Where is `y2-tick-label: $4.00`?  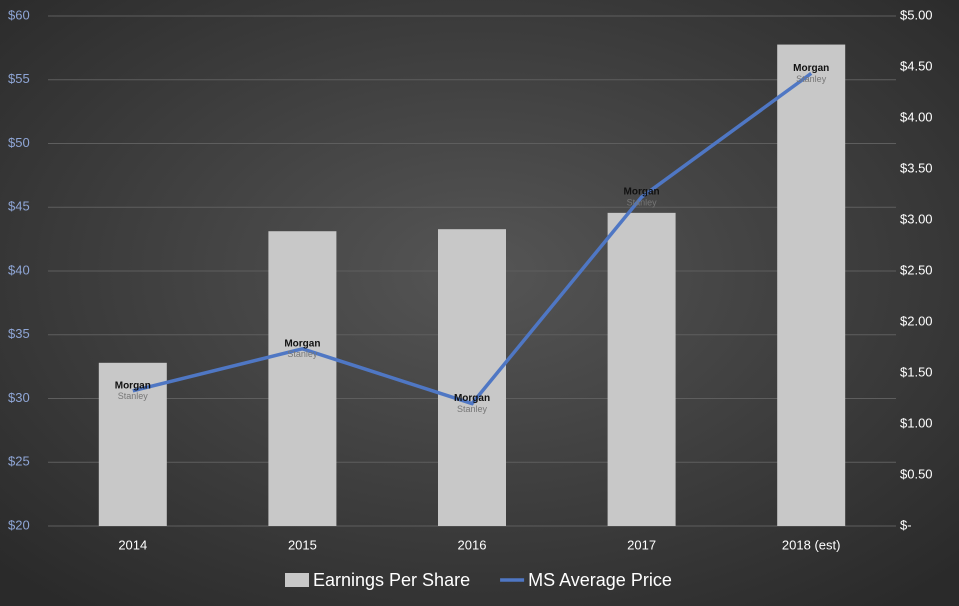 y2-tick-label: $4.00 is located at coordinates (916, 116).